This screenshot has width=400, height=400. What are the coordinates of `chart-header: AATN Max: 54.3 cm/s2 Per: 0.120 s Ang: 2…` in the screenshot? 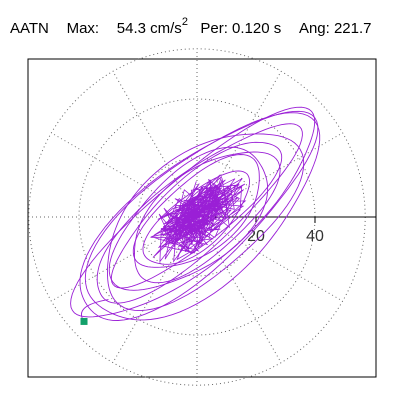 It's located at (191, 26).